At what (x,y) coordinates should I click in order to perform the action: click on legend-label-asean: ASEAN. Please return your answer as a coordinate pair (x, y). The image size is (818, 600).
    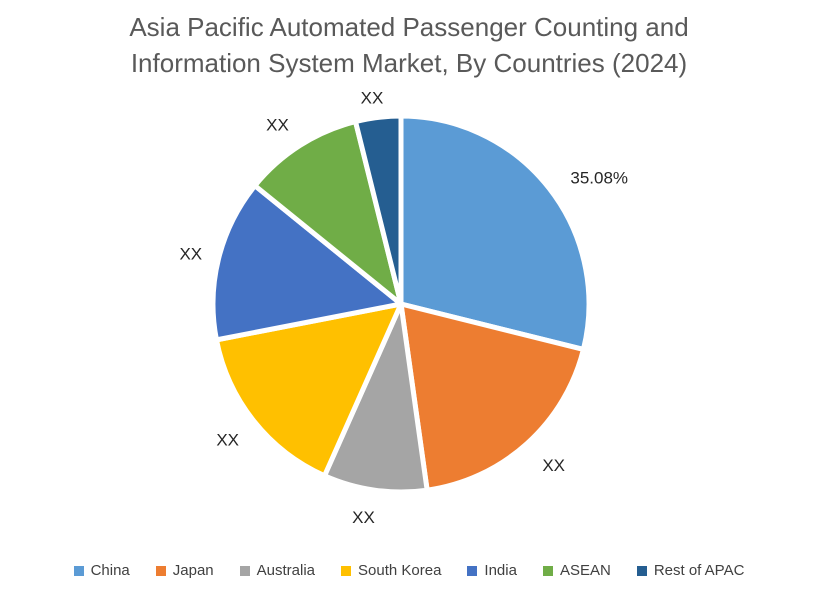
    Looking at the image, I should click on (585, 570).